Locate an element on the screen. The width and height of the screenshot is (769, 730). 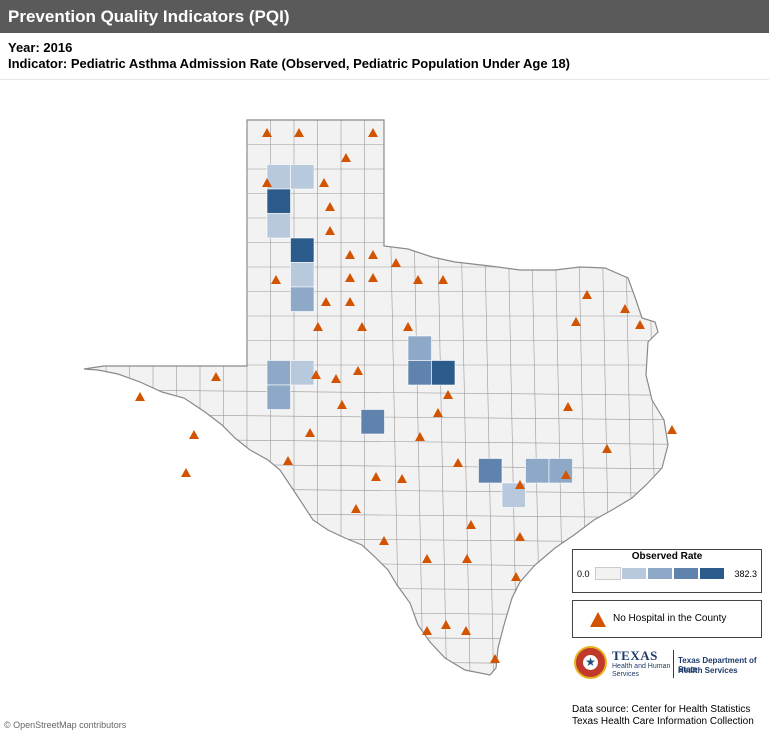
hospital-legend-label: No Hospital in the County is located at coordinates (670, 618).